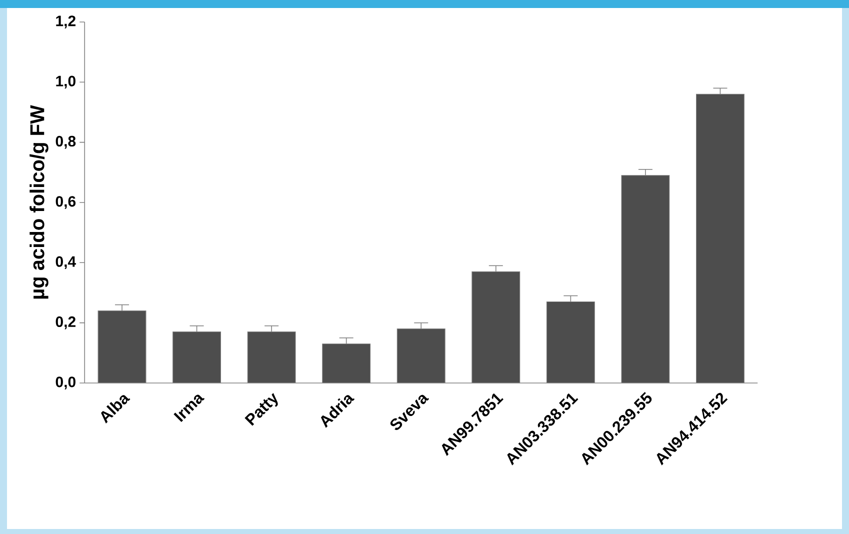 Image resolution: width=849 pixels, height=534 pixels. Describe the element at coordinates (66, 323) in the screenshot. I see `y-tick-label: 0,2` at that location.